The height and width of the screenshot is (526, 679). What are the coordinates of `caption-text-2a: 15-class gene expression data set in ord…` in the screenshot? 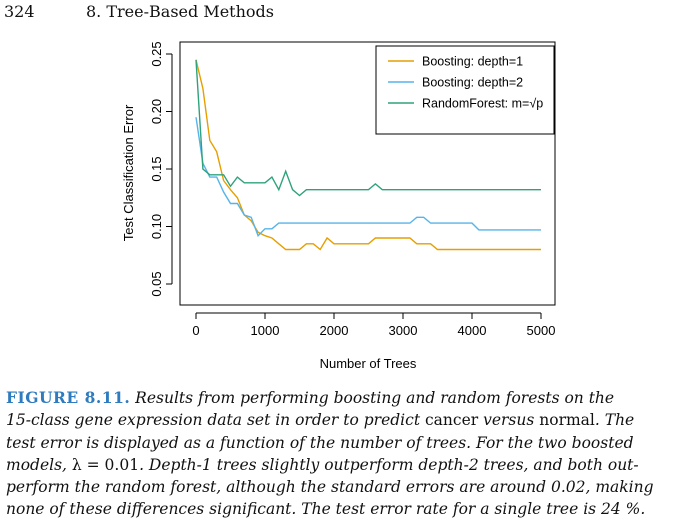 It's located at (215, 420).